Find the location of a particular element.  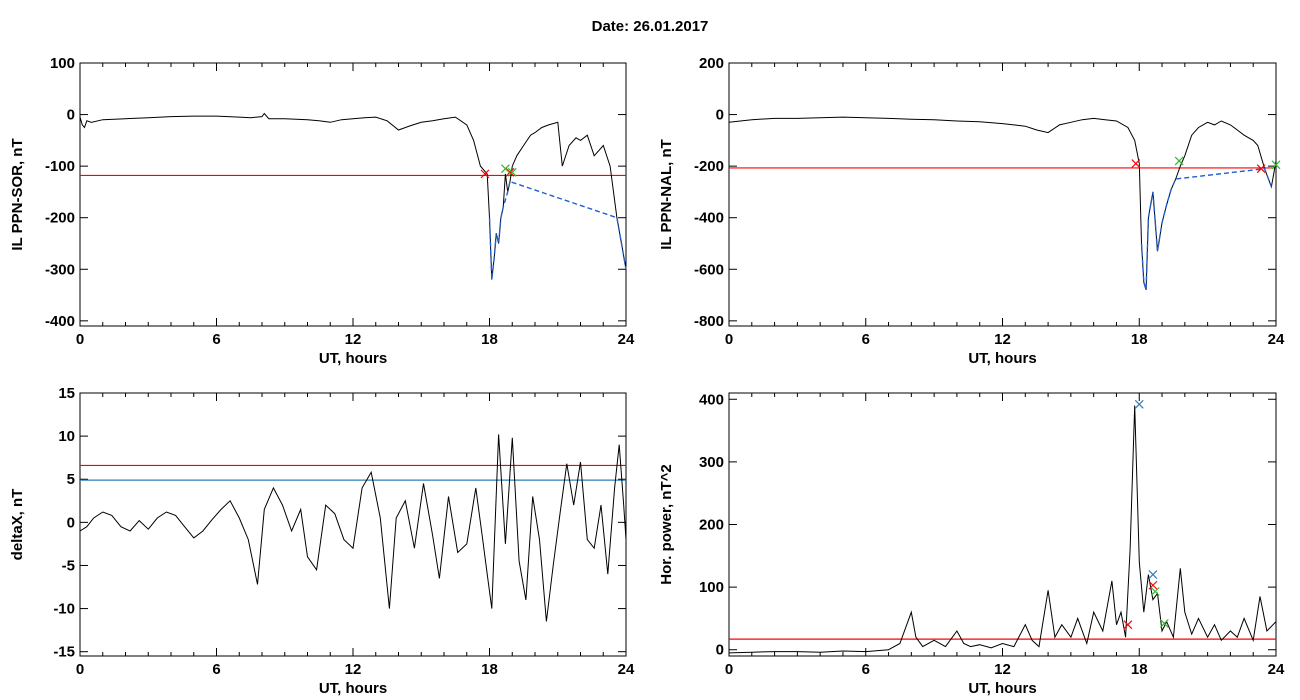

y-tick-label: 300 is located at coordinates (711, 462).